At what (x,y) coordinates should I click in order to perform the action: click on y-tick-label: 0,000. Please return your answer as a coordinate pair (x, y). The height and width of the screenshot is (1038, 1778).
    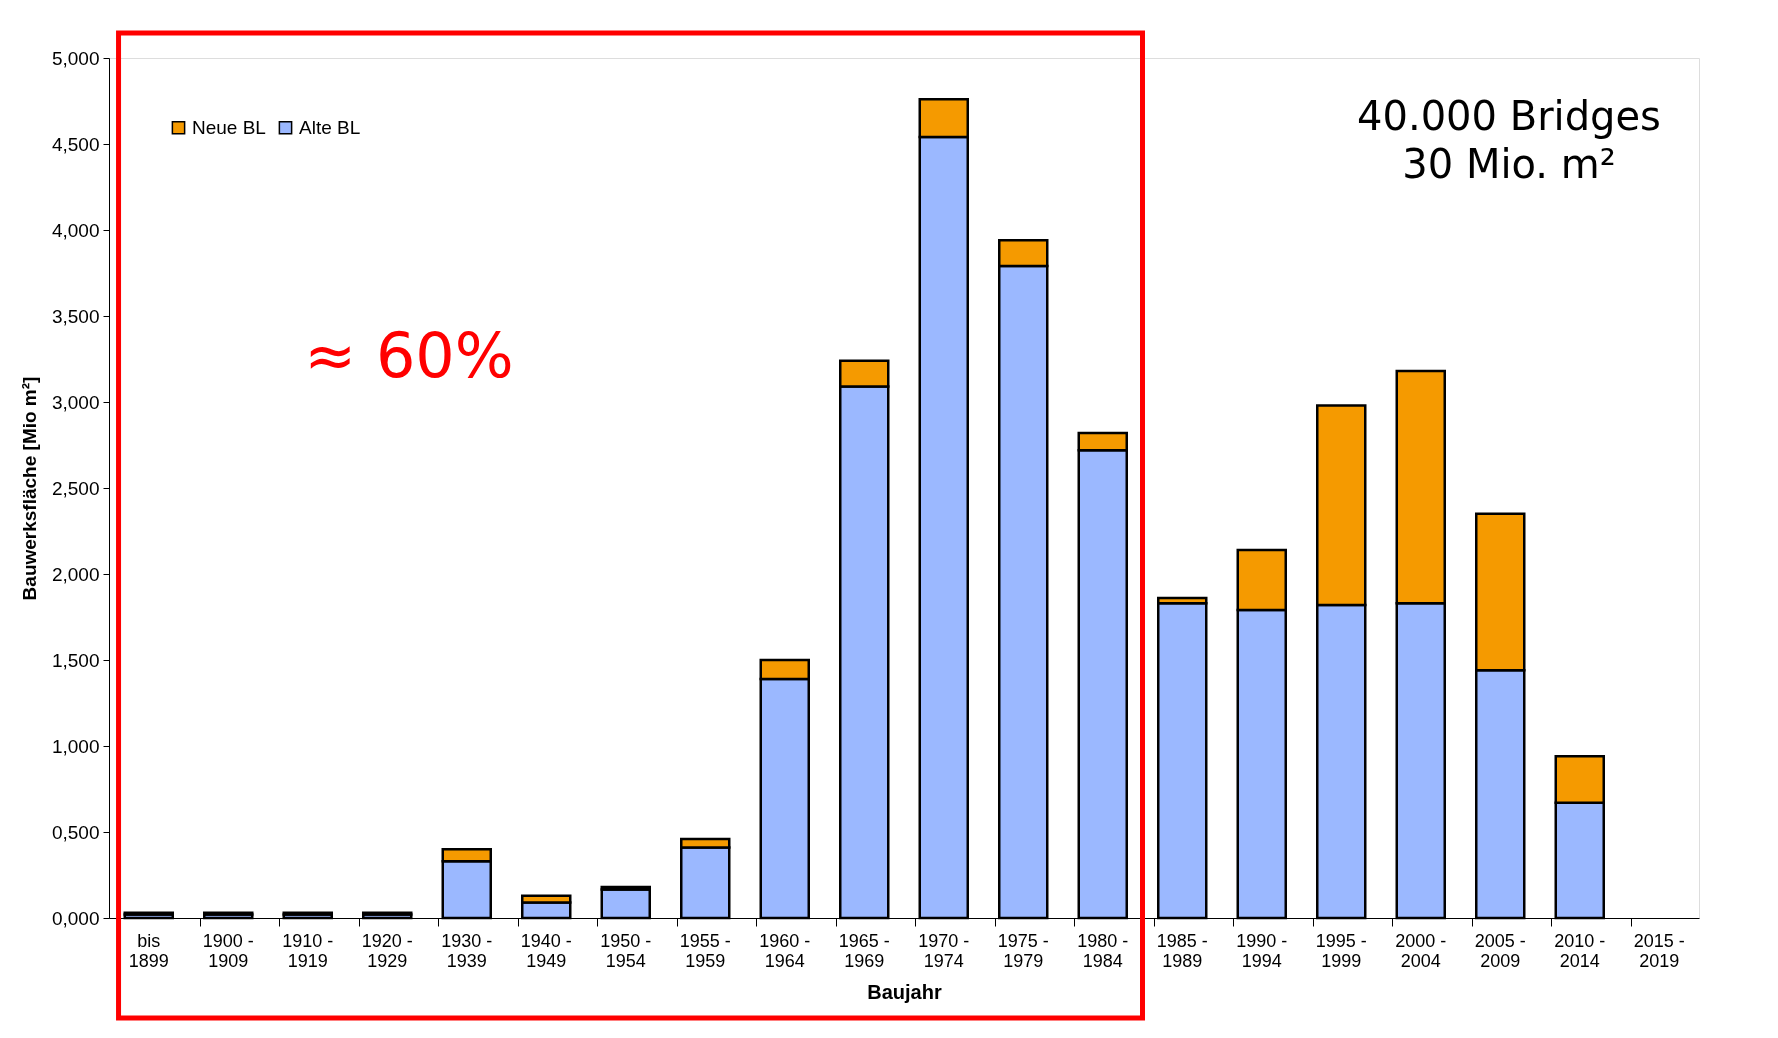
    Looking at the image, I should click on (75, 918).